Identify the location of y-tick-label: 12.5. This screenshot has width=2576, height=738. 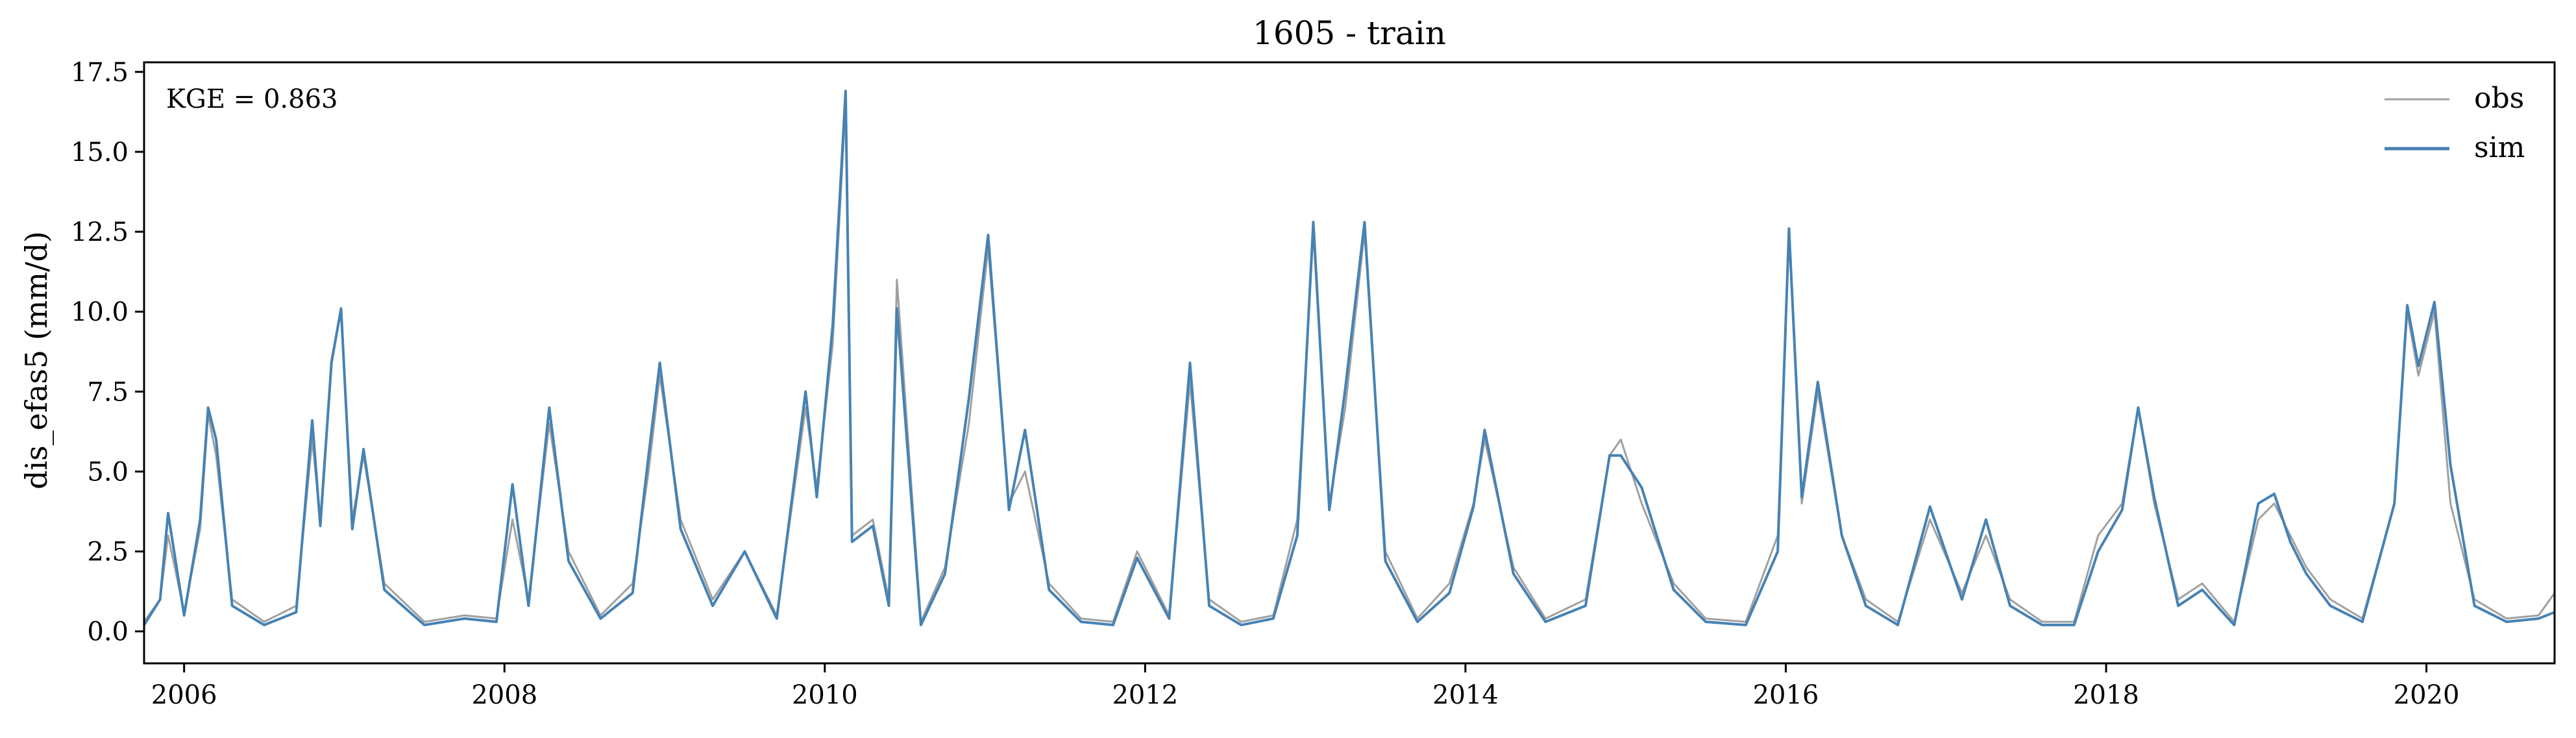
(100, 232).